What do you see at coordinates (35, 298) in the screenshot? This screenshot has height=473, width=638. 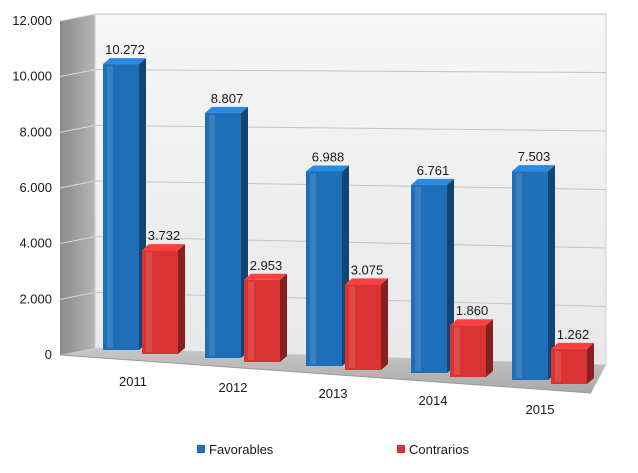 I see `y-tick-label: 2.000` at bounding box center [35, 298].